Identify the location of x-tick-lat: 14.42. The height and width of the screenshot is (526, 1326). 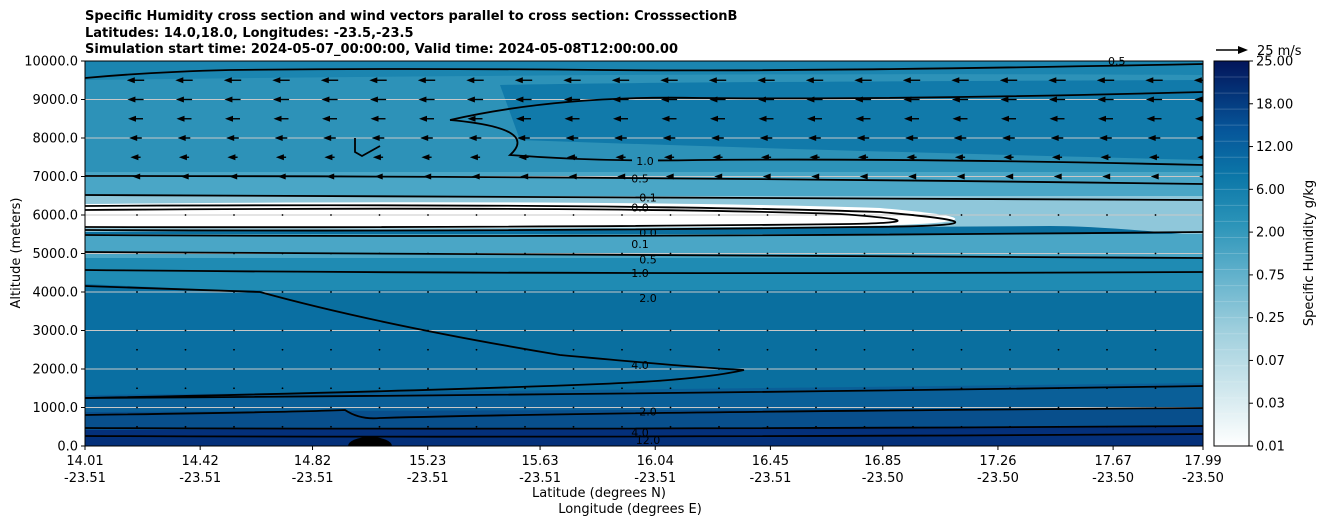
(200, 461).